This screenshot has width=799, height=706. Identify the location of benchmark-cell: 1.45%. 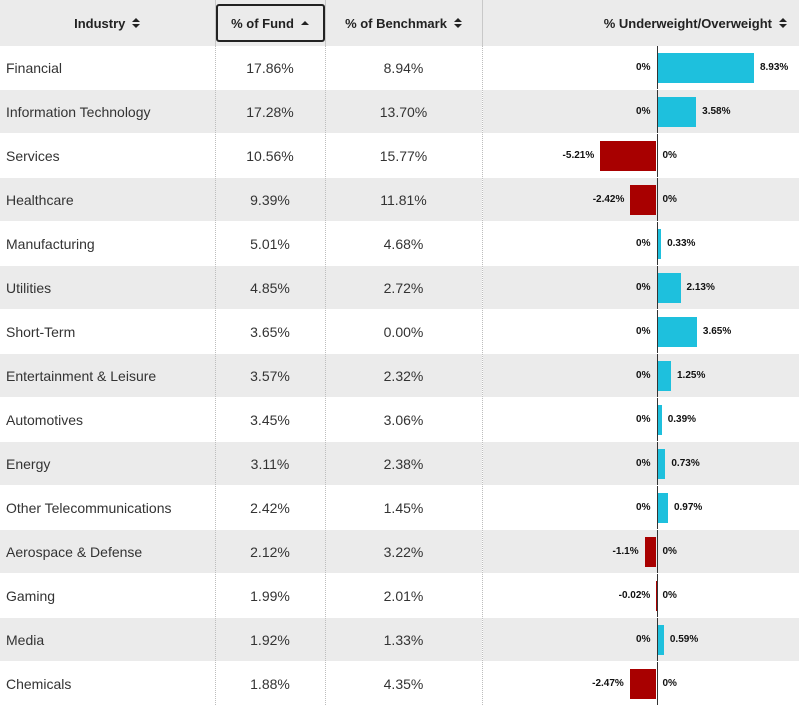
(403, 508).